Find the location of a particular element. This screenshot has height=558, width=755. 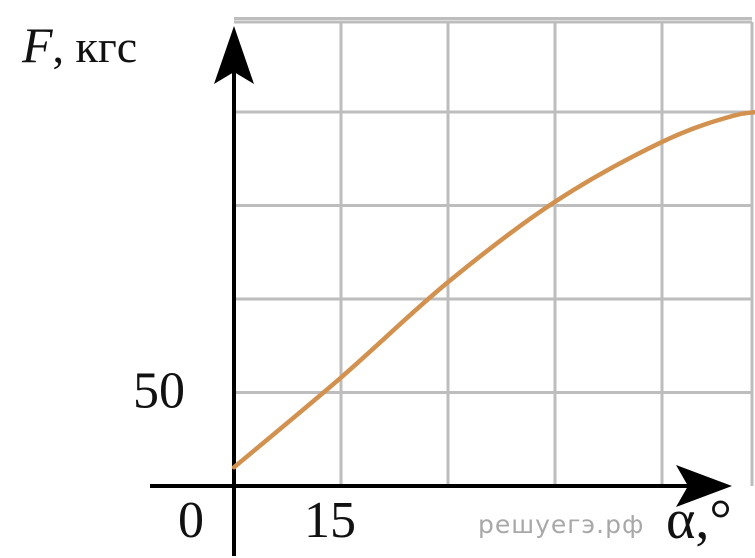

y-axis-label-unit: , кгс is located at coordinates (95, 46).